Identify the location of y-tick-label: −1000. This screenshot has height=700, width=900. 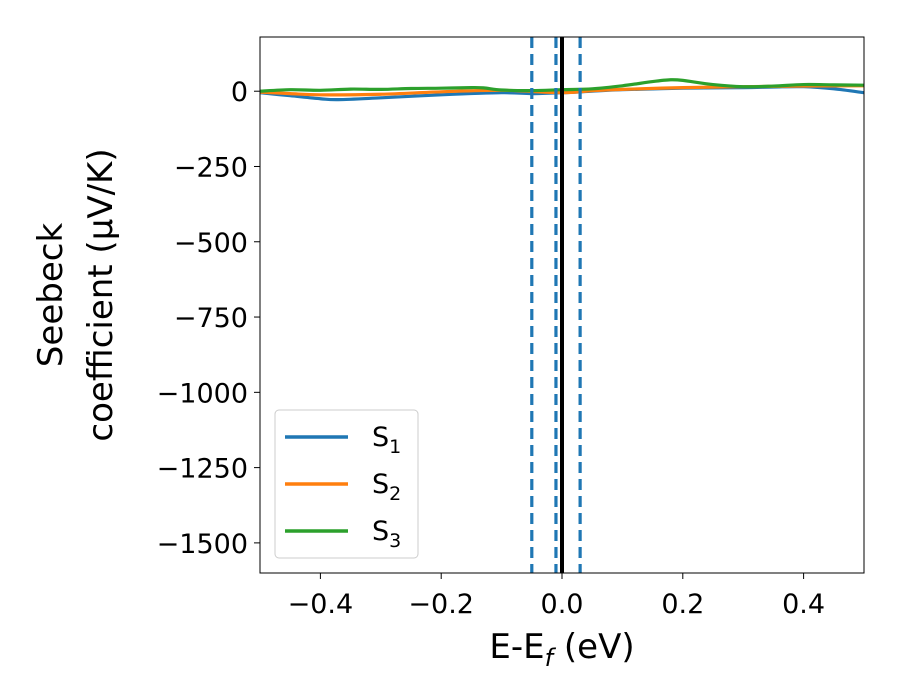
(202, 393).